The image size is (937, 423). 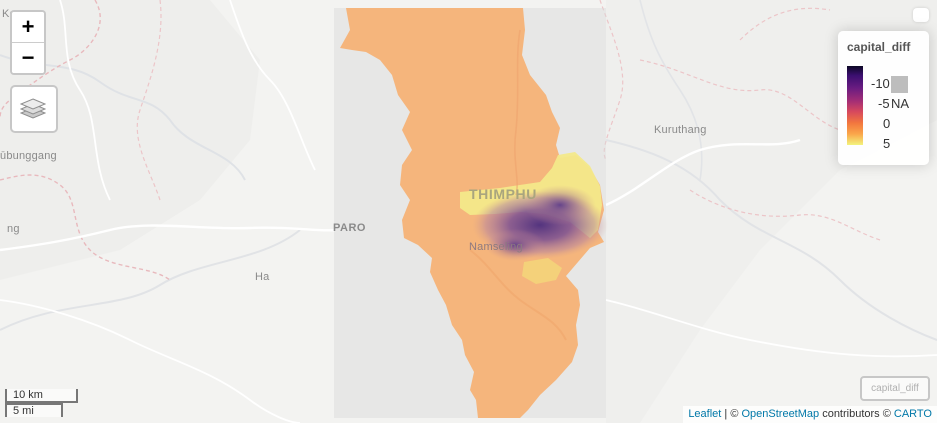 What do you see at coordinates (880, 83) in the screenshot?
I see `legend-label: -10` at bounding box center [880, 83].